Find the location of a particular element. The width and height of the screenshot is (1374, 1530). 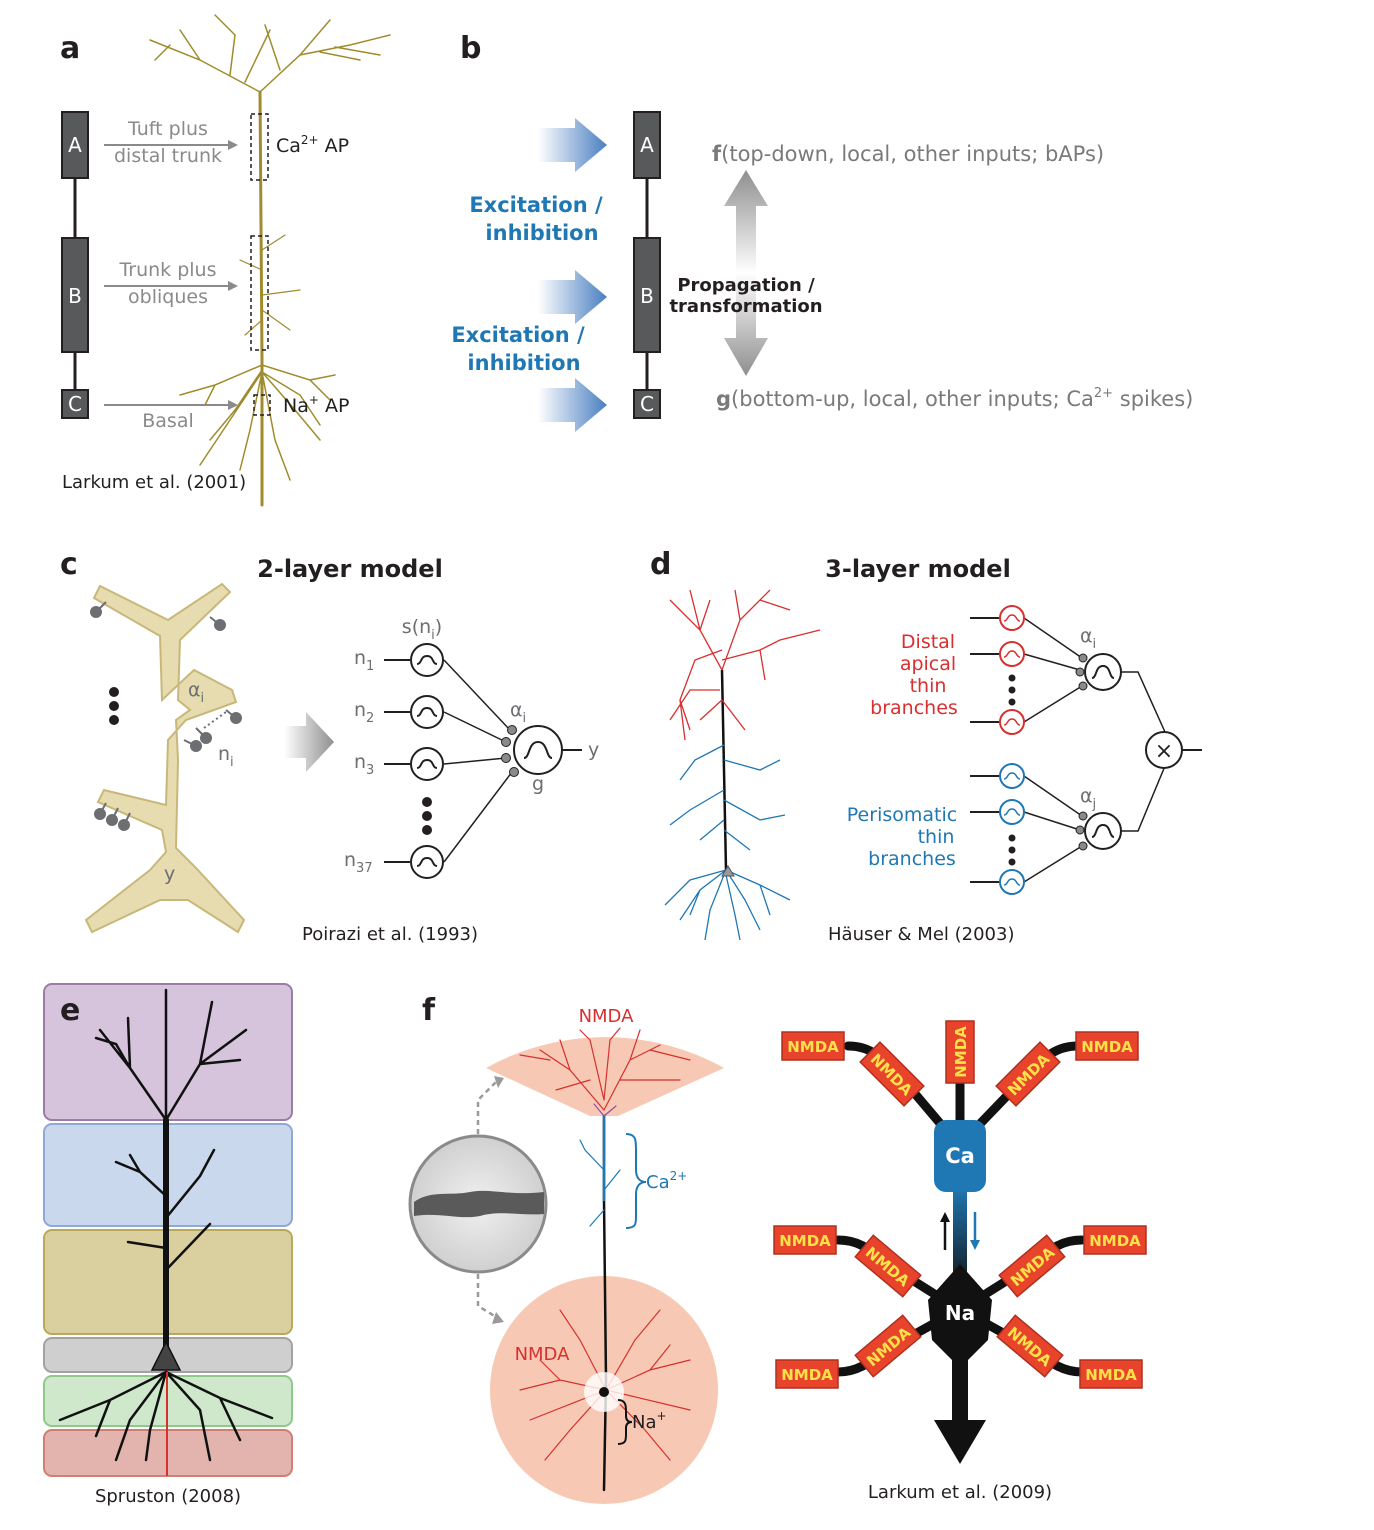

compartment-a-box-b is located at coordinates (647, 145).